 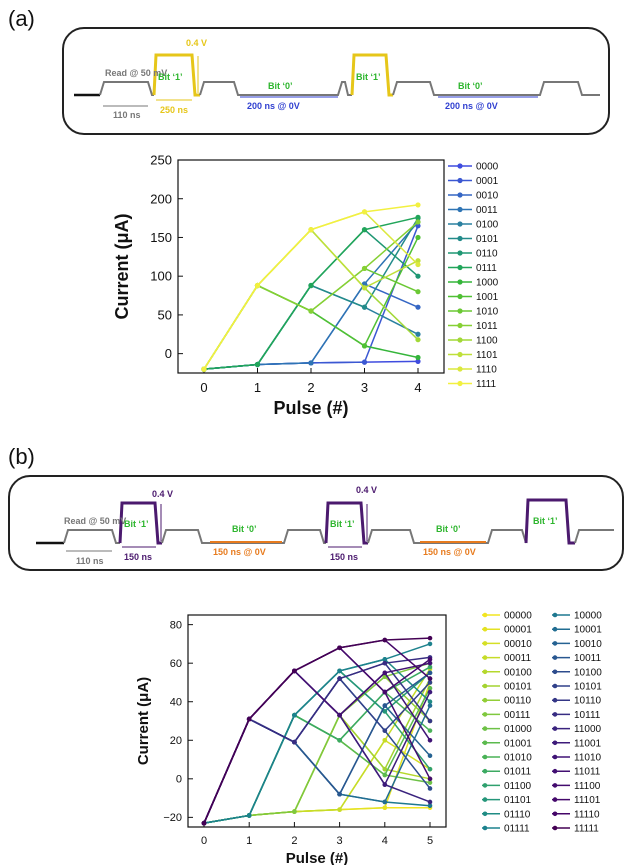 What do you see at coordinates (136, 524) in the screenshot?
I see `b-bit1-label: Bit ‘1’` at bounding box center [136, 524].